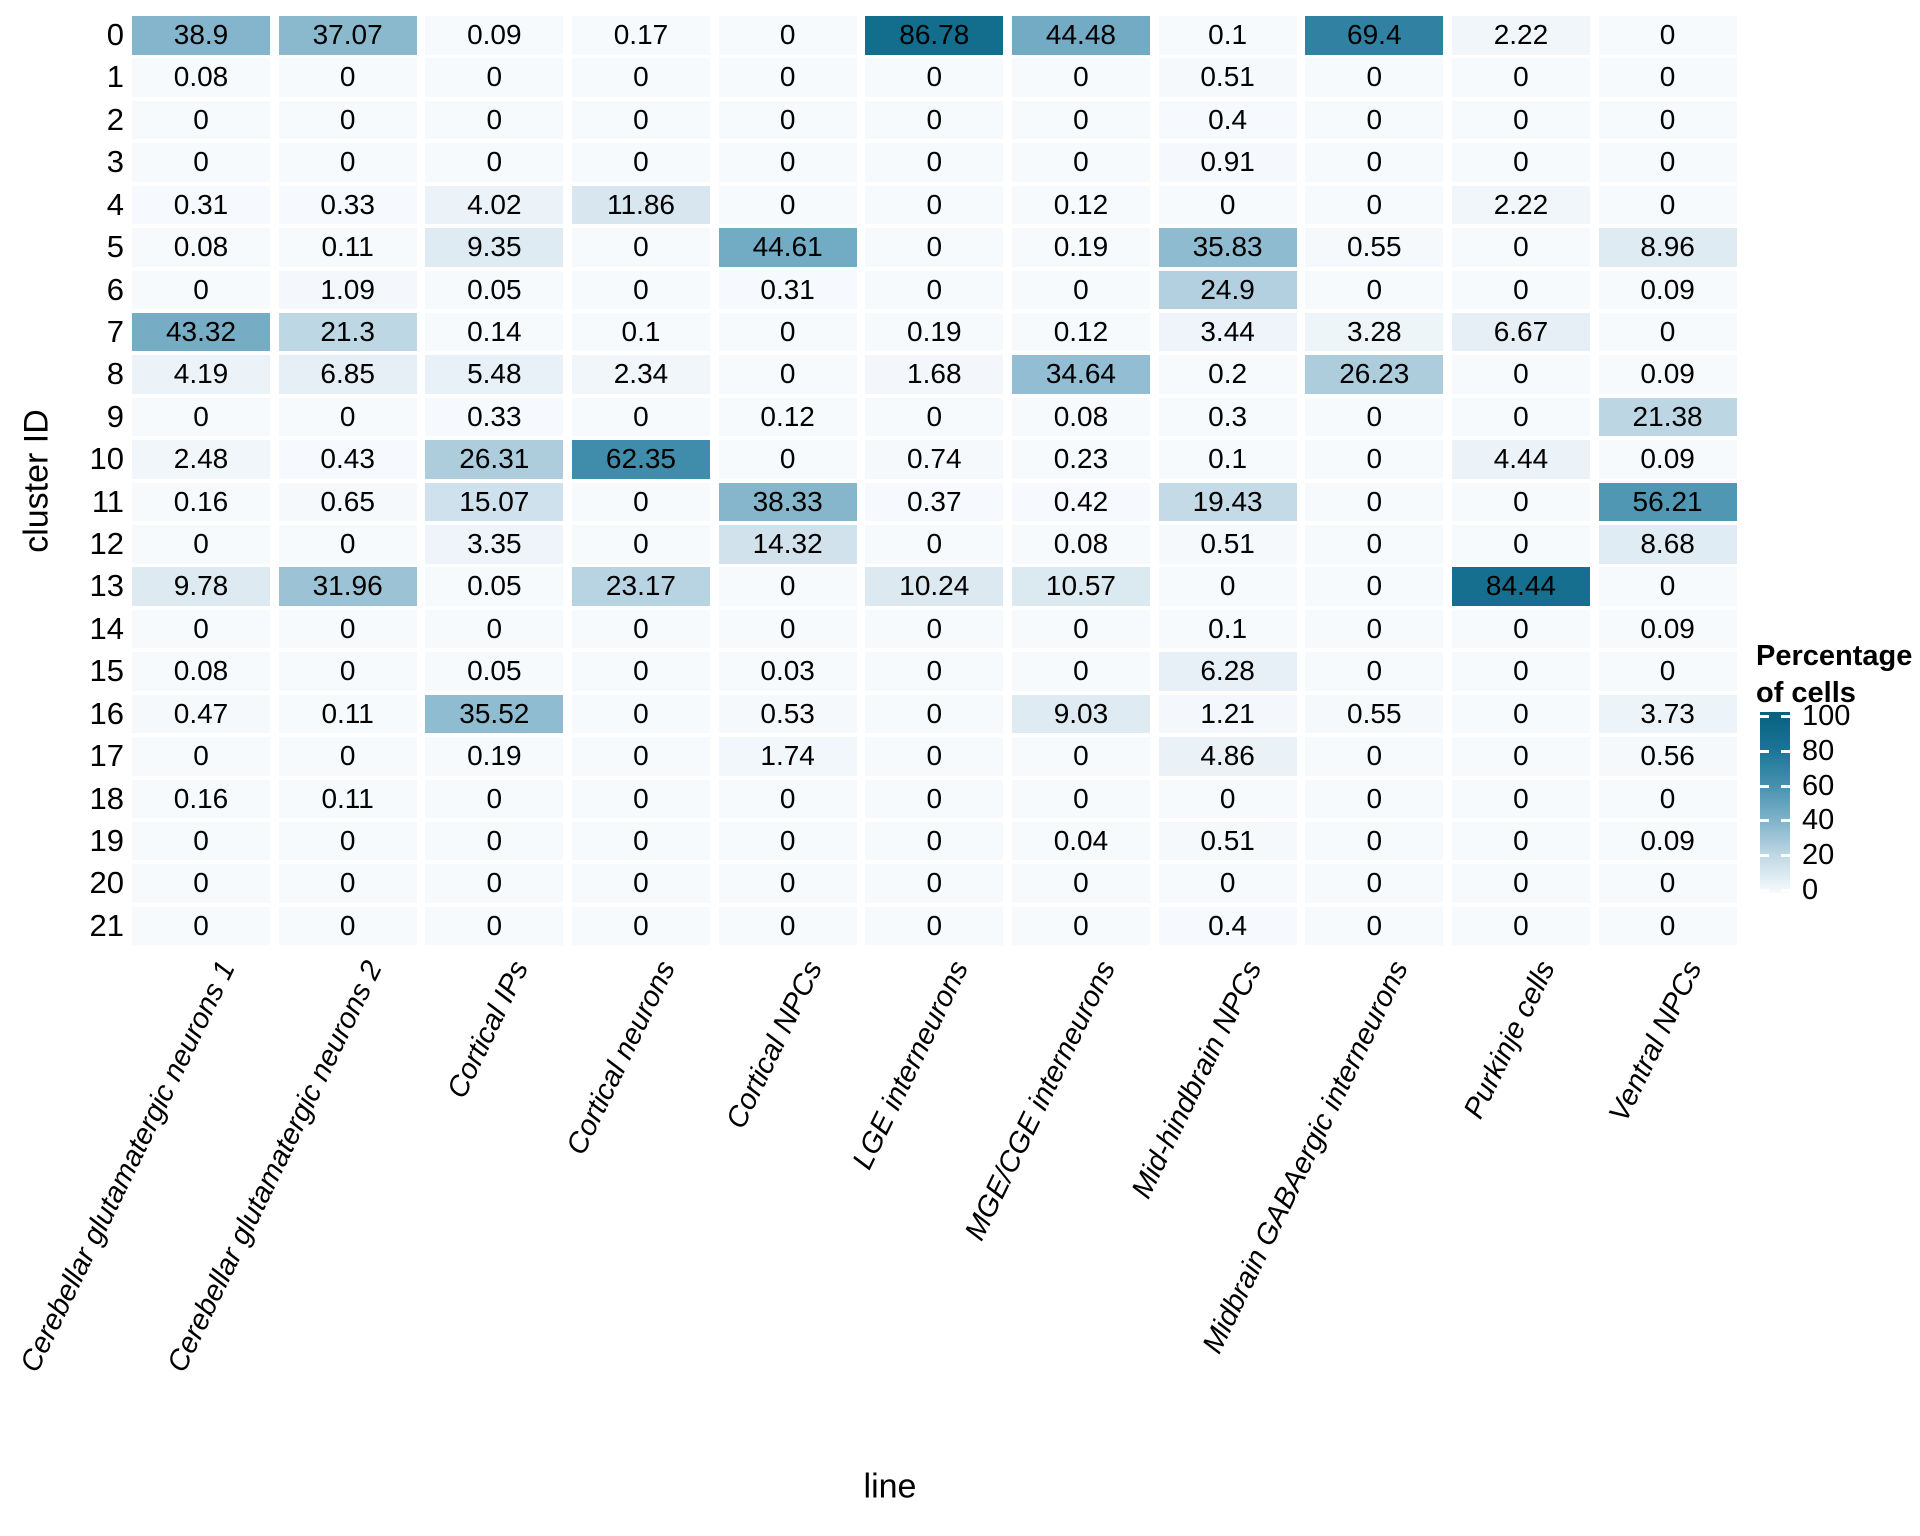  What do you see at coordinates (1227, 756) in the screenshot?
I see `heatmap-cell: 4.86` at bounding box center [1227, 756].